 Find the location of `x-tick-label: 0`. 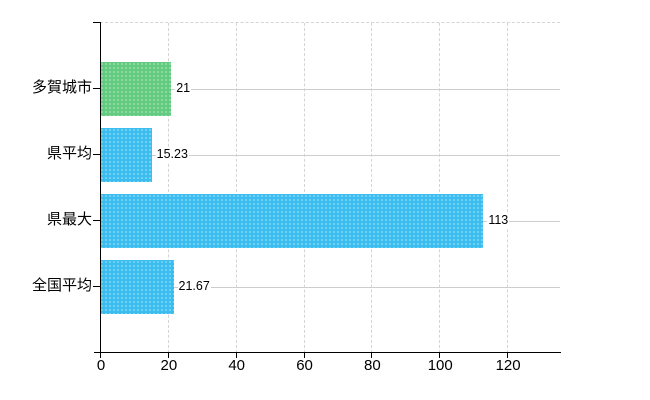

x-tick-label: 0 is located at coordinates (101, 365).